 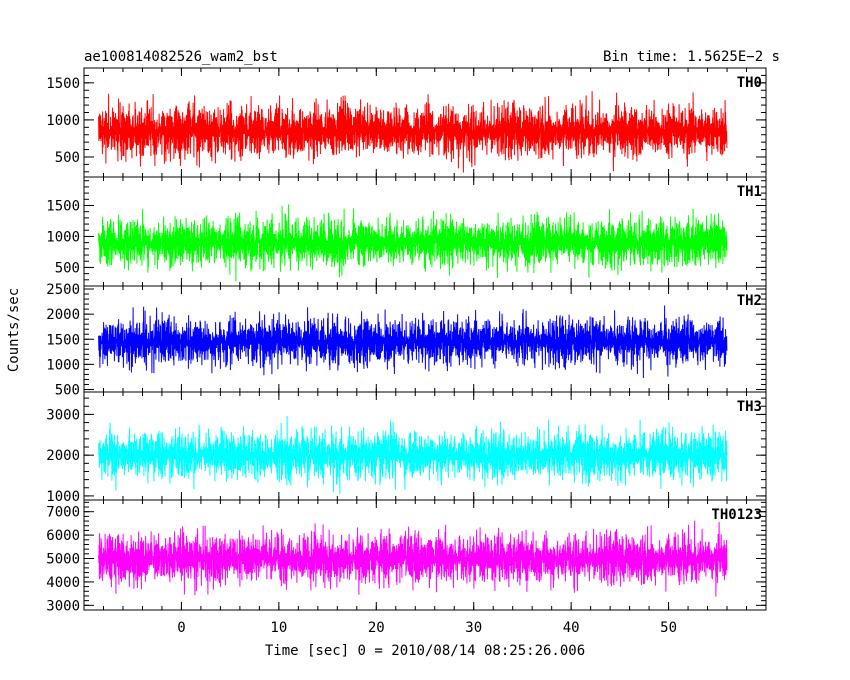 What do you see at coordinates (181, 57) in the screenshot?
I see `chart-title: ae100814082526_wam2_bst` at bounding box center [181, 57].